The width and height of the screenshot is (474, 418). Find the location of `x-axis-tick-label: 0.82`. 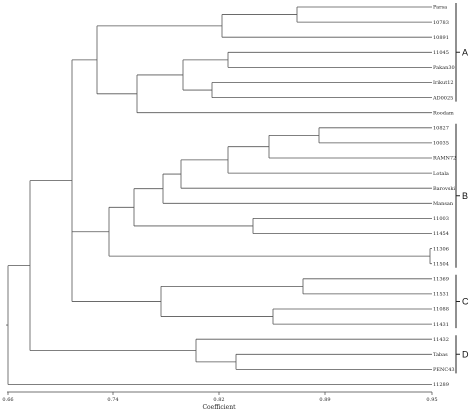

x-axis-tick-label: 0.82 is located at coordinates (218, 400).